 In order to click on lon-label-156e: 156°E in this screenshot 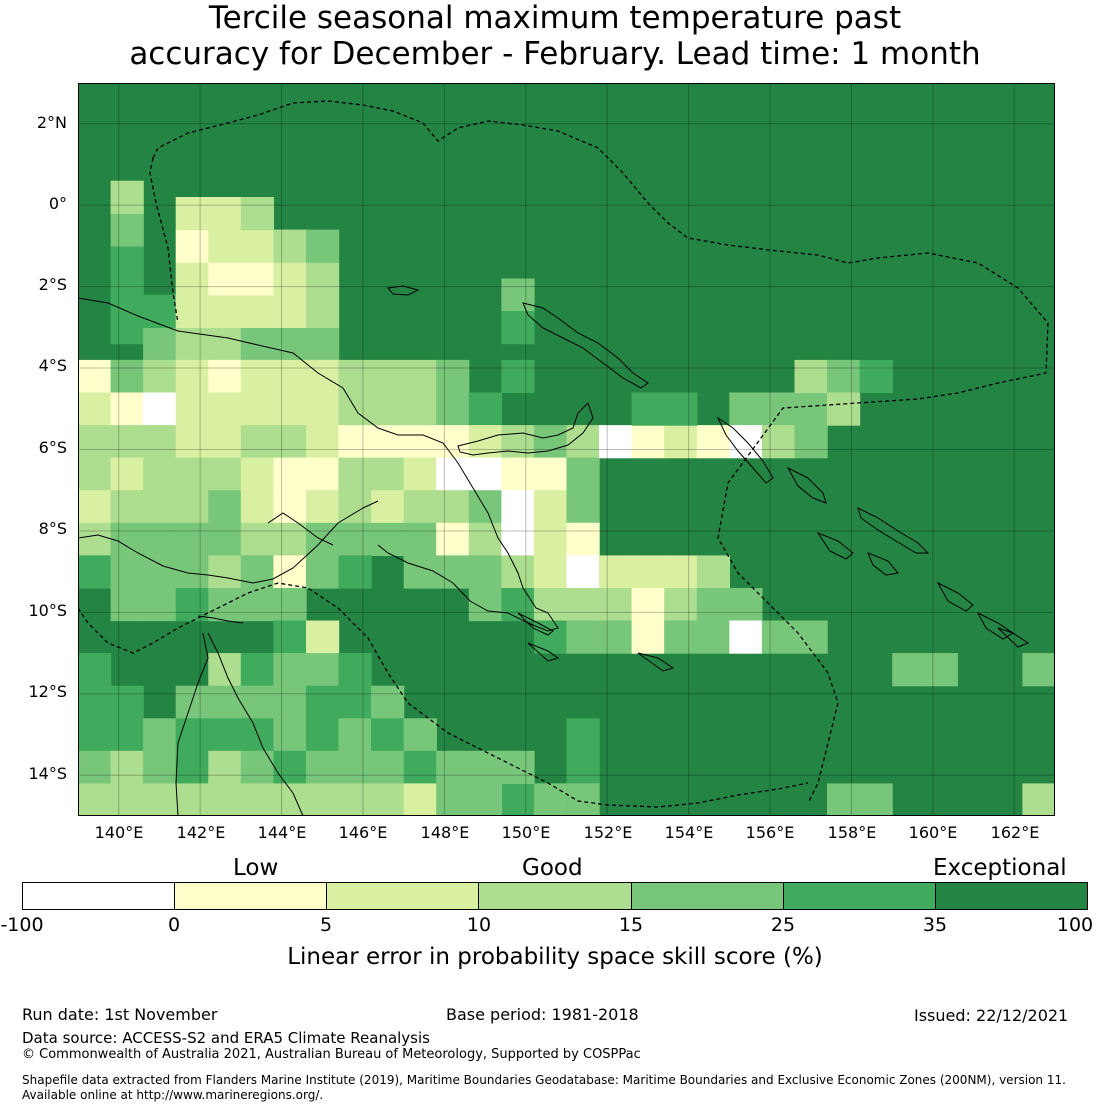, I will do `click(770, 832)`.